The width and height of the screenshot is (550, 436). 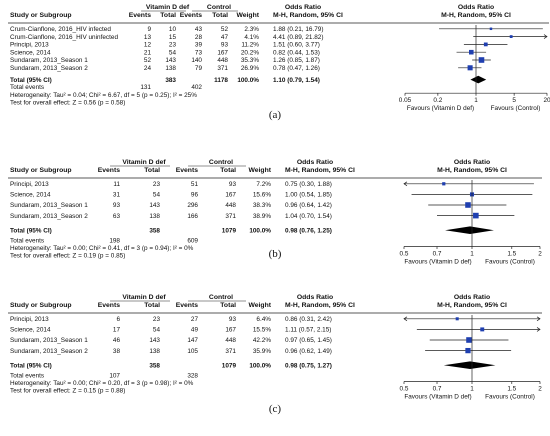 I want to click on panel-caption: (b), so click(x=275, y=254).